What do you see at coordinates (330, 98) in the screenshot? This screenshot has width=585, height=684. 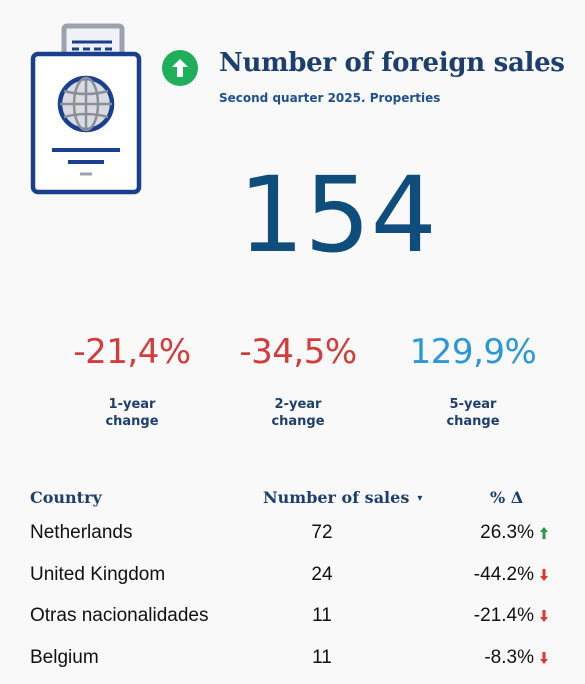 I see `page-subtitle: Second quarter 2025. Properties` at bounding box center [330, 98].